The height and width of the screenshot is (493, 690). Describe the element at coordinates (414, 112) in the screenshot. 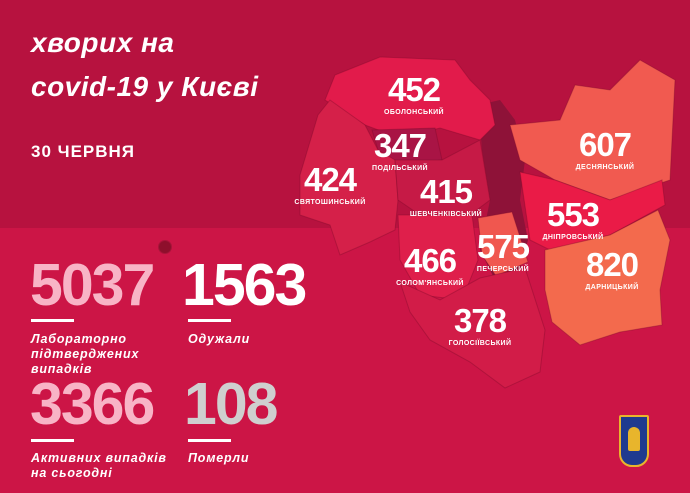

I see `district-name: ОБОЛОНСЬКИЙ` at that location.